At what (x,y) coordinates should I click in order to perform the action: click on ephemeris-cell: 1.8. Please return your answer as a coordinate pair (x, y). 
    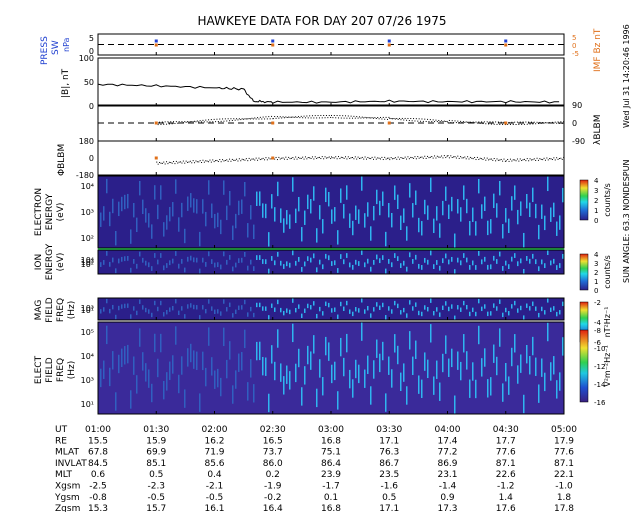
    Looking at the image, I should click on (564, 498).